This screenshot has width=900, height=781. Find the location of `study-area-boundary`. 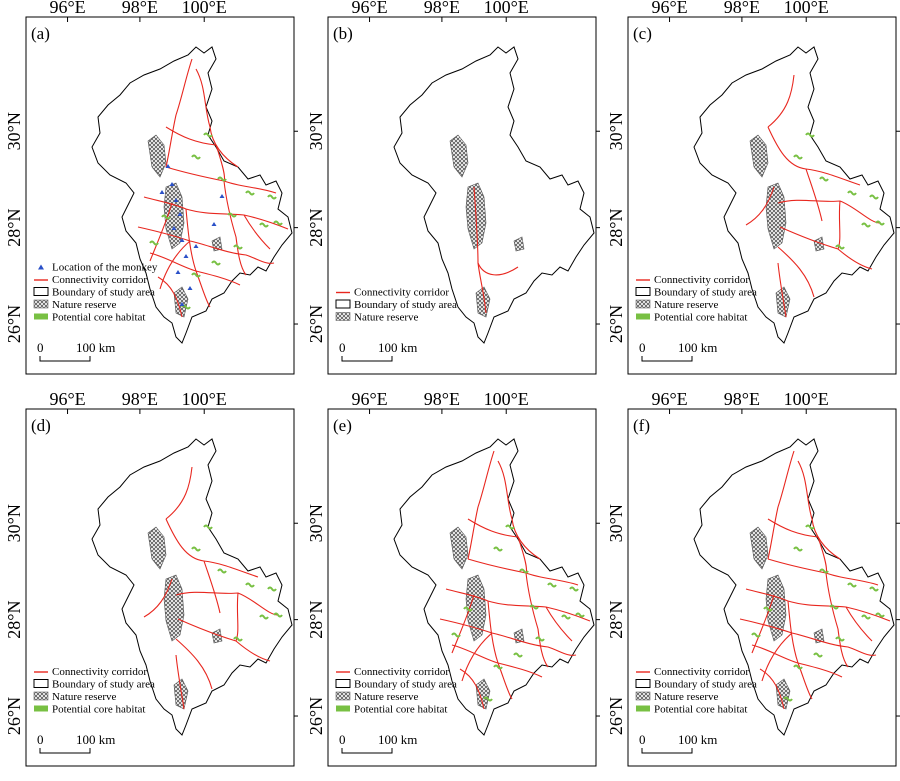

study-area-boundary is located at coordinates (494, 195).